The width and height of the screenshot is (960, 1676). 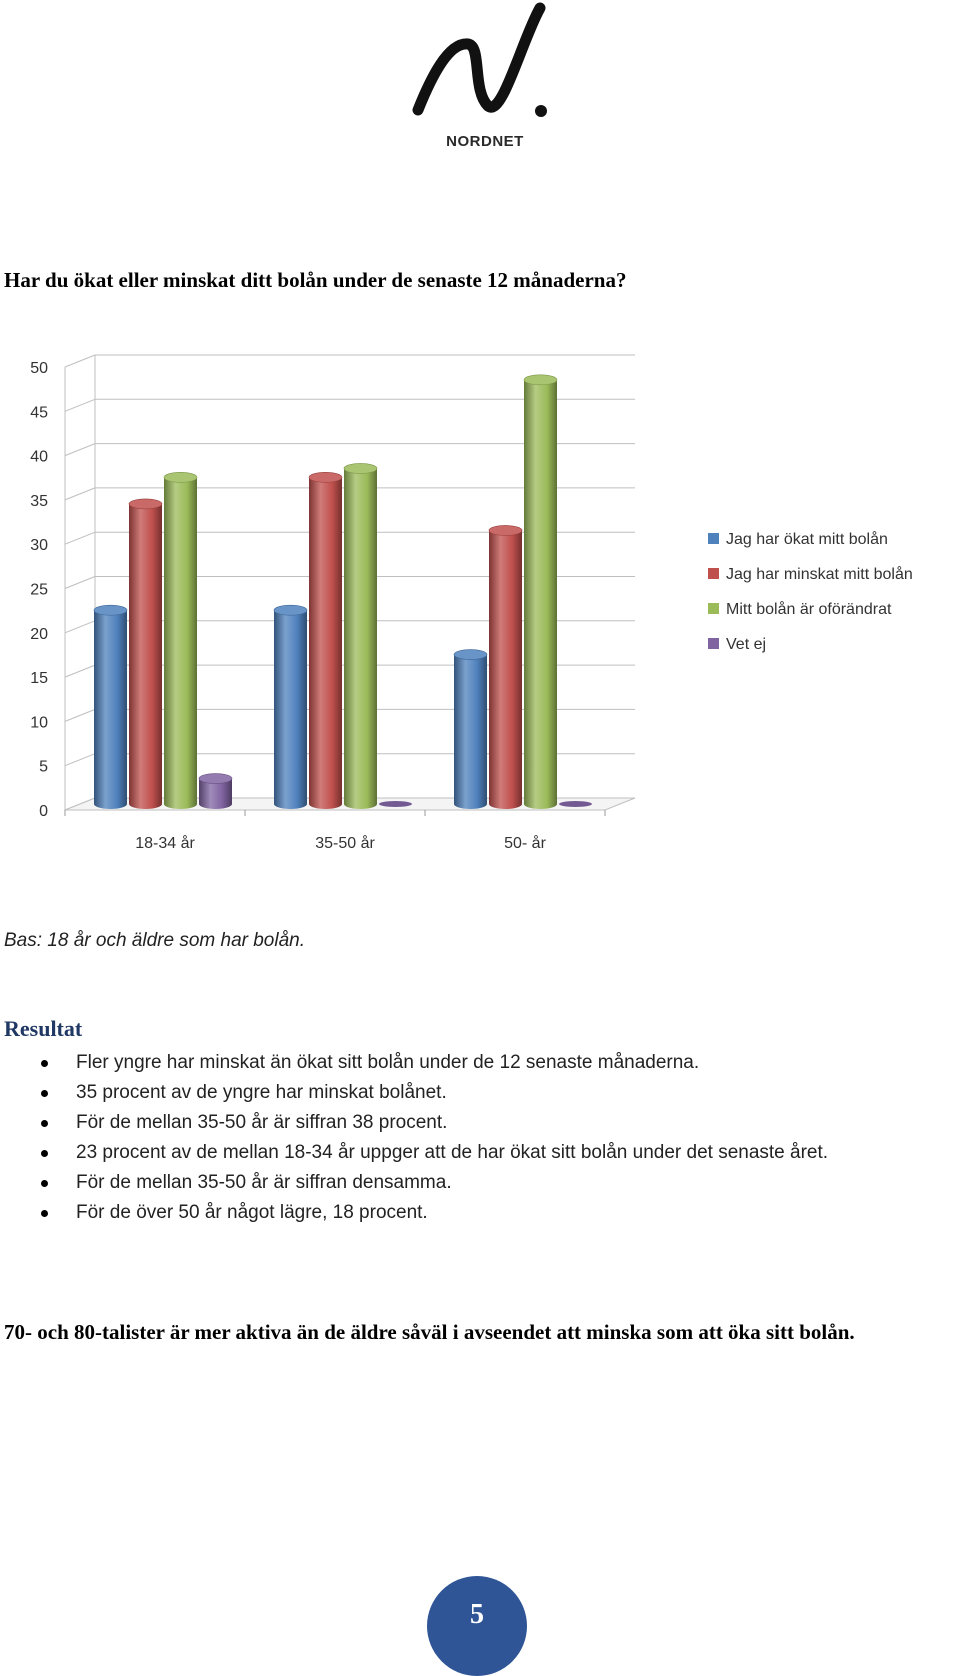 What do you see at coordinates (39, 634) in the screenshot?
I see `y-tick-label: 20` at bounding box center [39, 634].